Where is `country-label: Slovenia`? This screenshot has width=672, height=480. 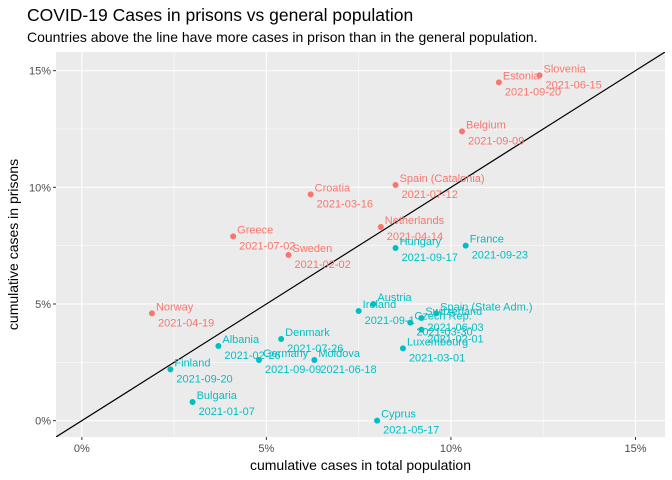
country-label: Slovenia is located at coordinates (565, 69).